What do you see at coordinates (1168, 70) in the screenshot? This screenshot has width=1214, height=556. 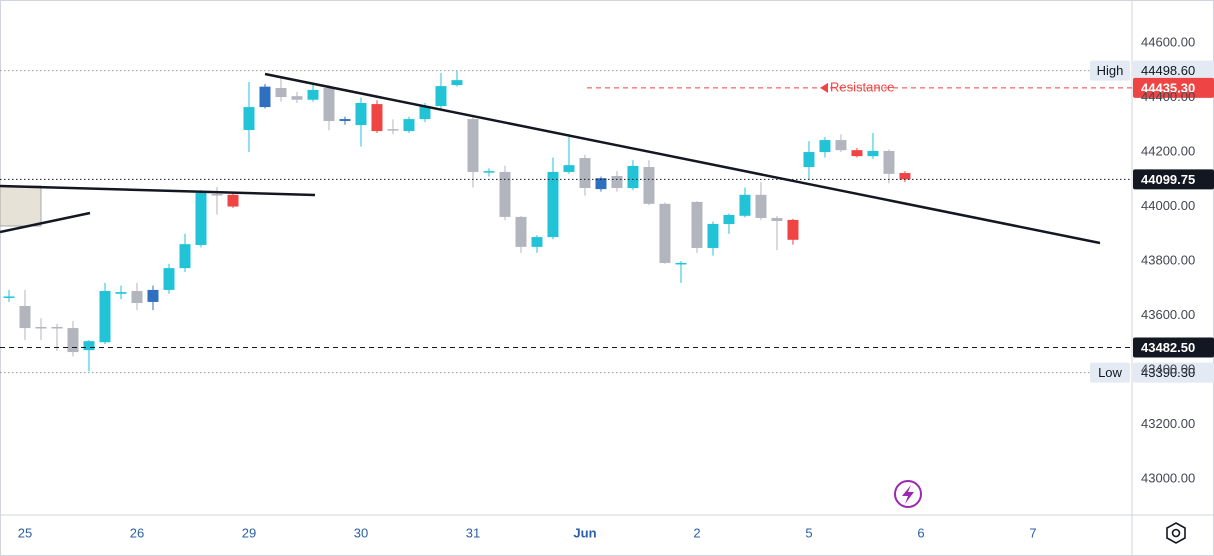 I see `price-tag-label: 44498.60` at bounding box center [1168, 70].